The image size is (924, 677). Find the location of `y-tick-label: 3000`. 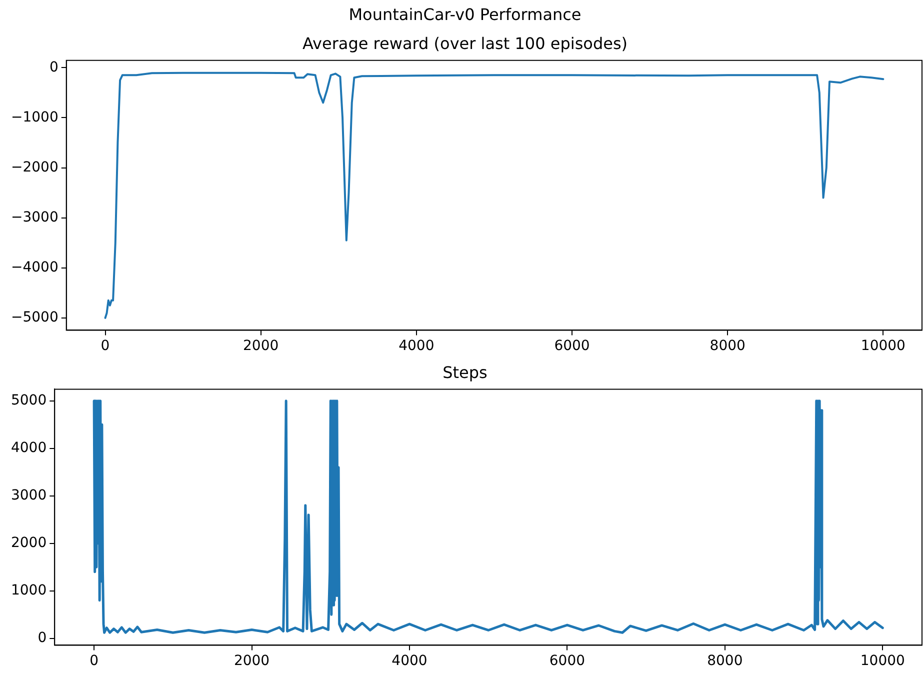

y-tick-label: 3000 is located at coordinates (28, 495).